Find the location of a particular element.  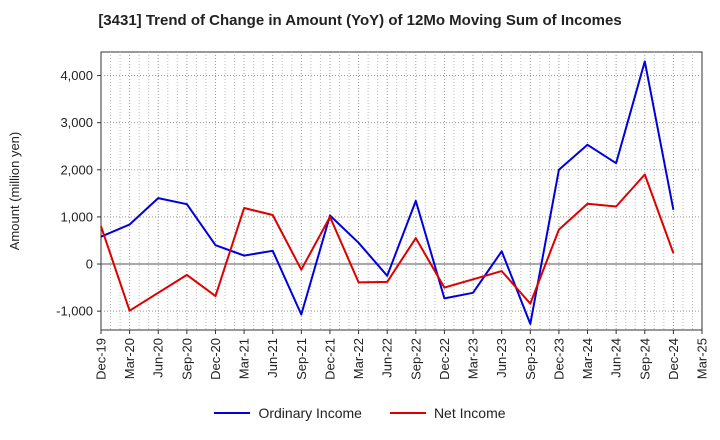

x-tick-label: Jun-23 is located at coordinates (501, 358).